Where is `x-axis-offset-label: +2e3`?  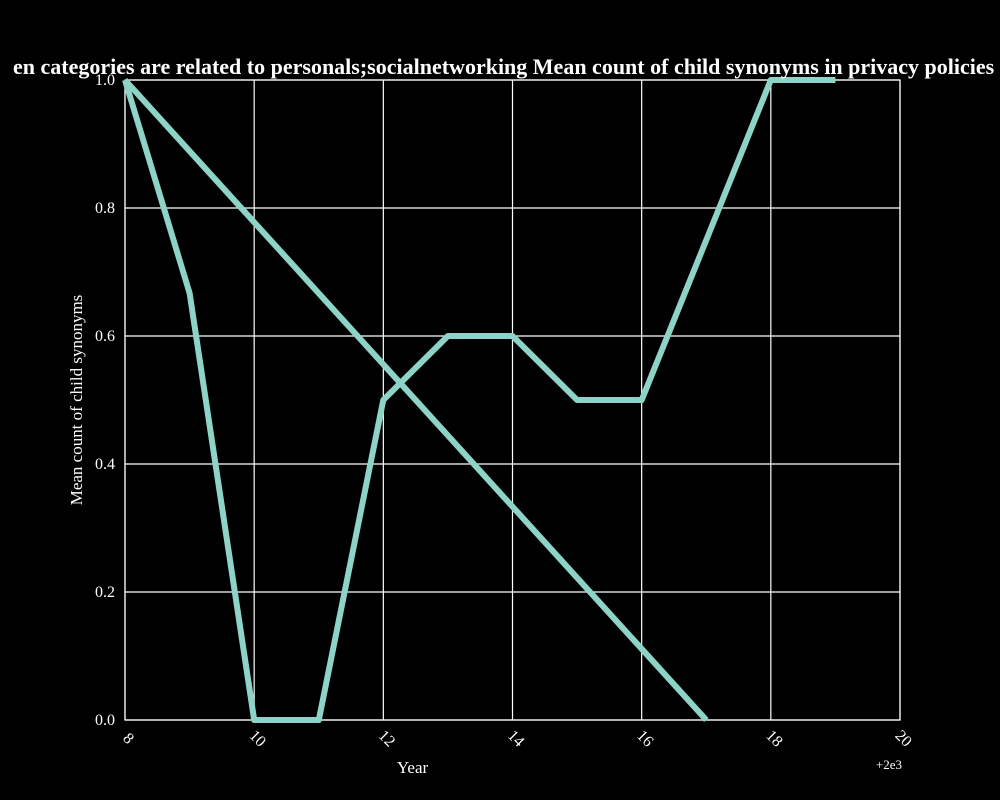 x-axis-offset-label: +2e3 is located at coordinates (889, 764).